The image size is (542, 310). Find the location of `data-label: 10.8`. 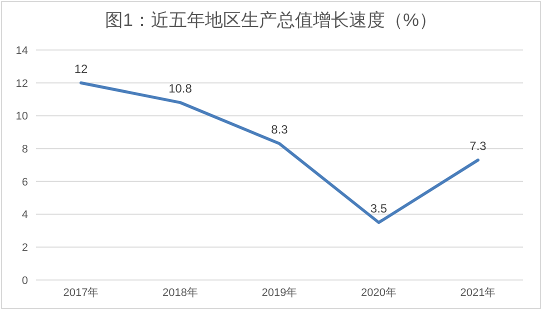

data-label: 10.8 is located at coordinates (180, 89).